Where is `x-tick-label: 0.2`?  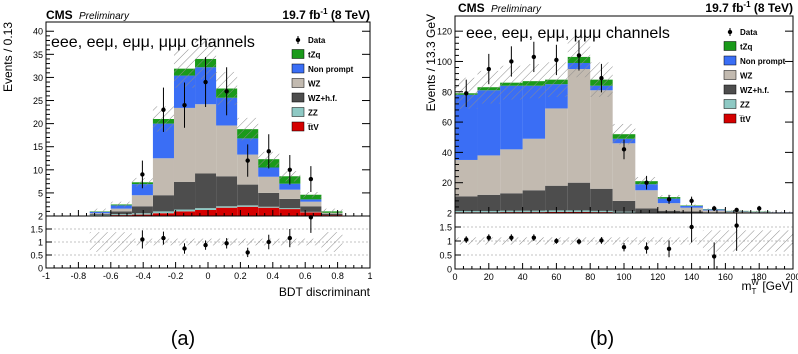
x-tick-label: 0.2 is located at coordinates (240, 276).